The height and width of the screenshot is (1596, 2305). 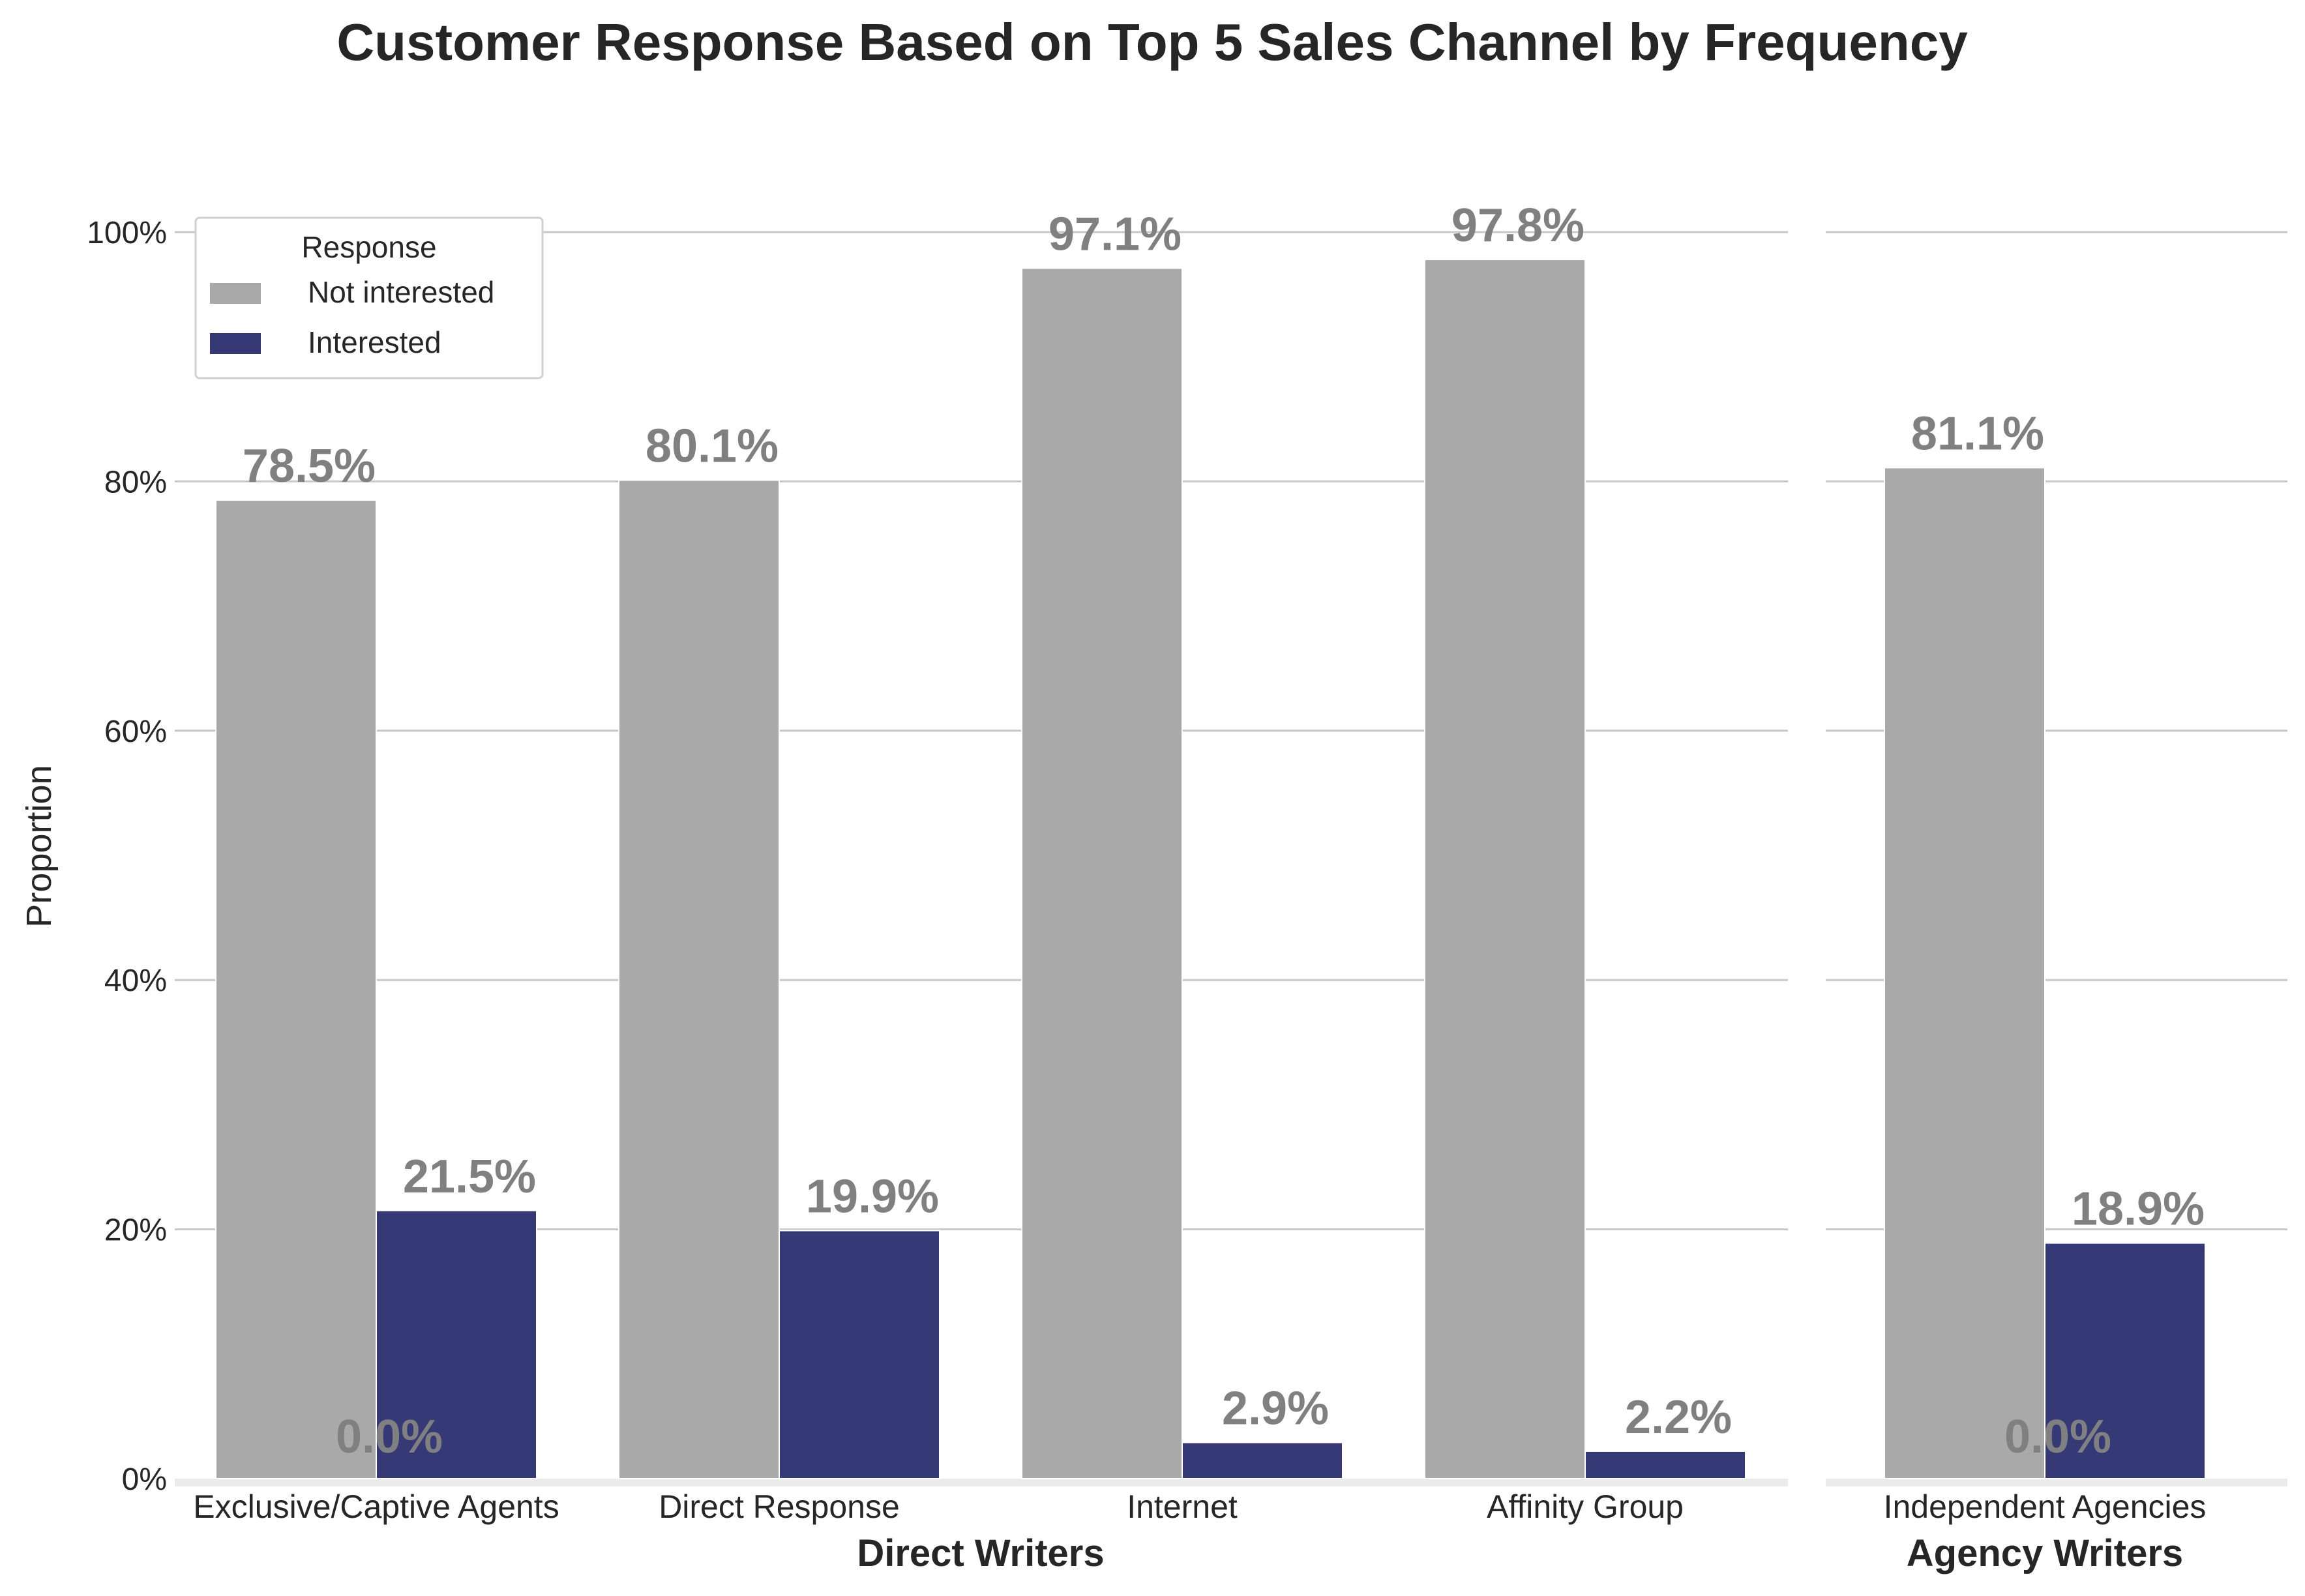 What do you see at coordinates (135, 732) in the screenshot?
I see `y-tick-label: 60%` at bounding box center [135, 732].